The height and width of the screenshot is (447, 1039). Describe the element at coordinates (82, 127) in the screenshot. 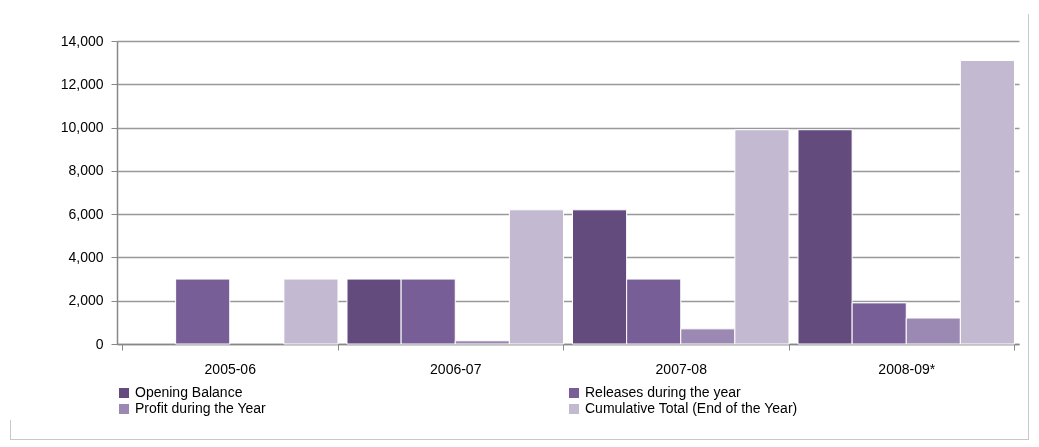

I see `y-tick-label: 10,000` at that location.